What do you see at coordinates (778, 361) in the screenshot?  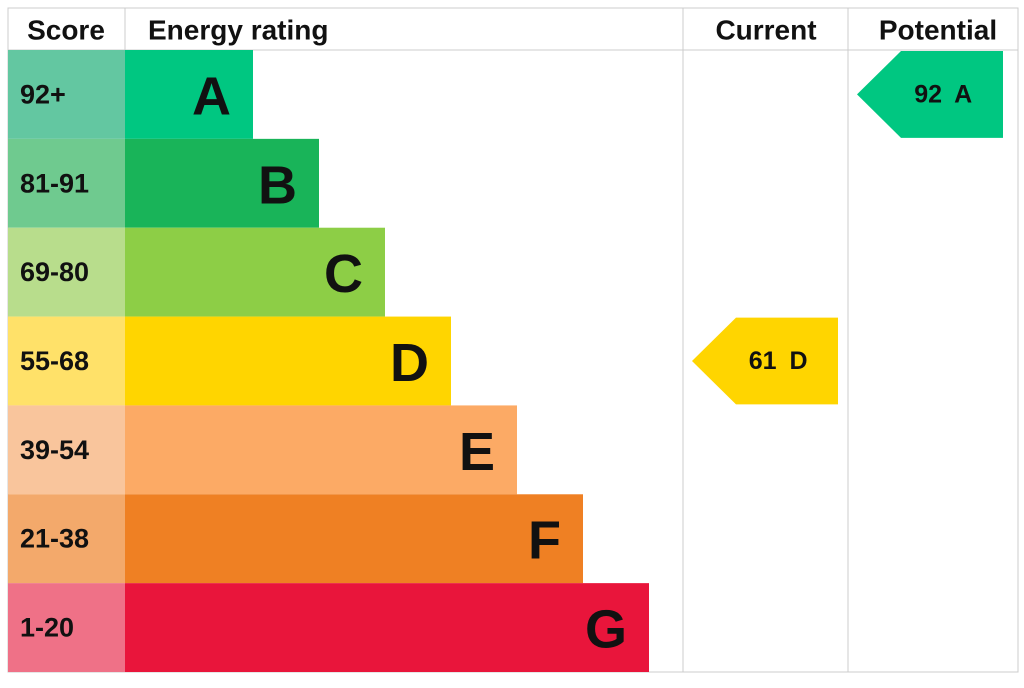 I see `current-label: 61 D` at bounding box center [778, 361].